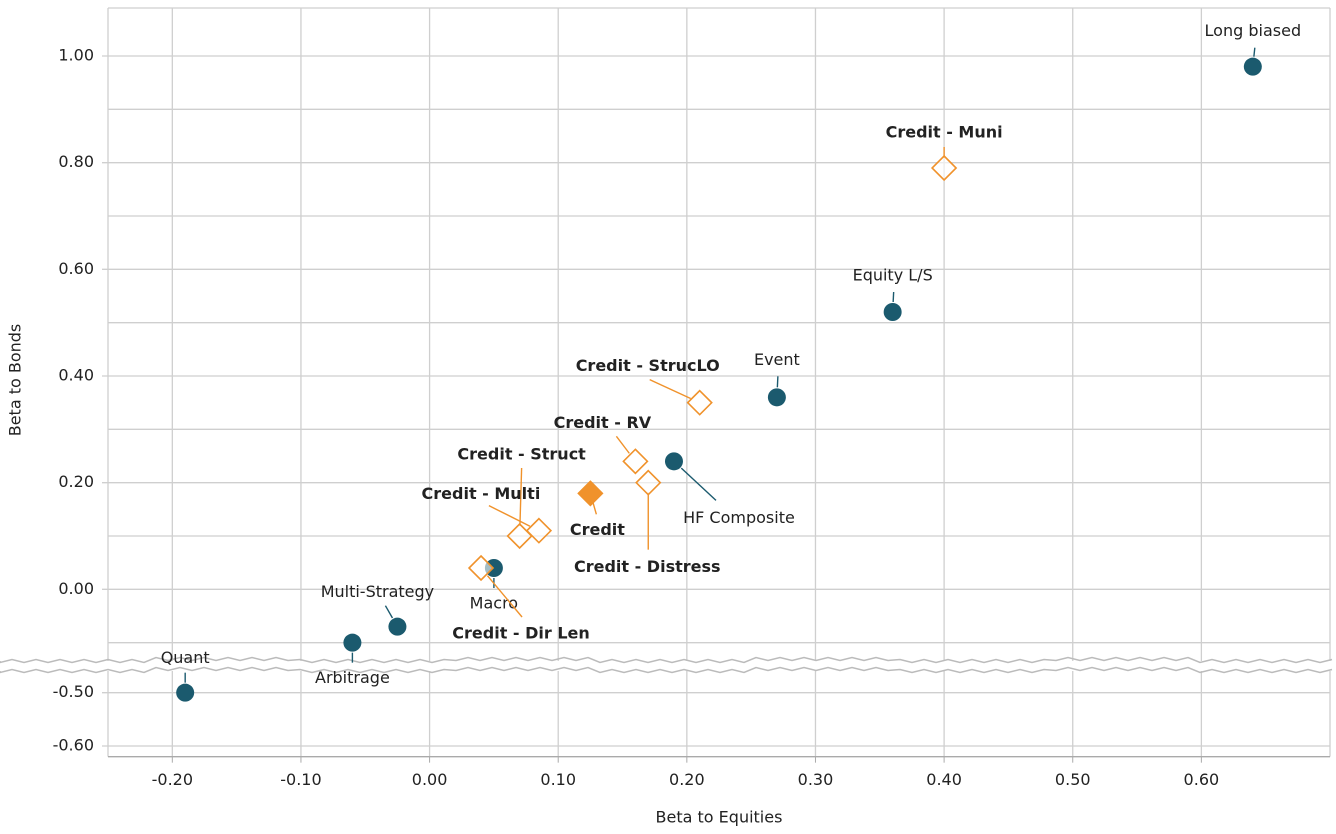 Image resolution: width=1336 pixels, height=834 pixels. What do you see at coordinates (76, 588) in the screenshot?
I see `y-tick-label: 0.00` at bounding box center [76, 588].